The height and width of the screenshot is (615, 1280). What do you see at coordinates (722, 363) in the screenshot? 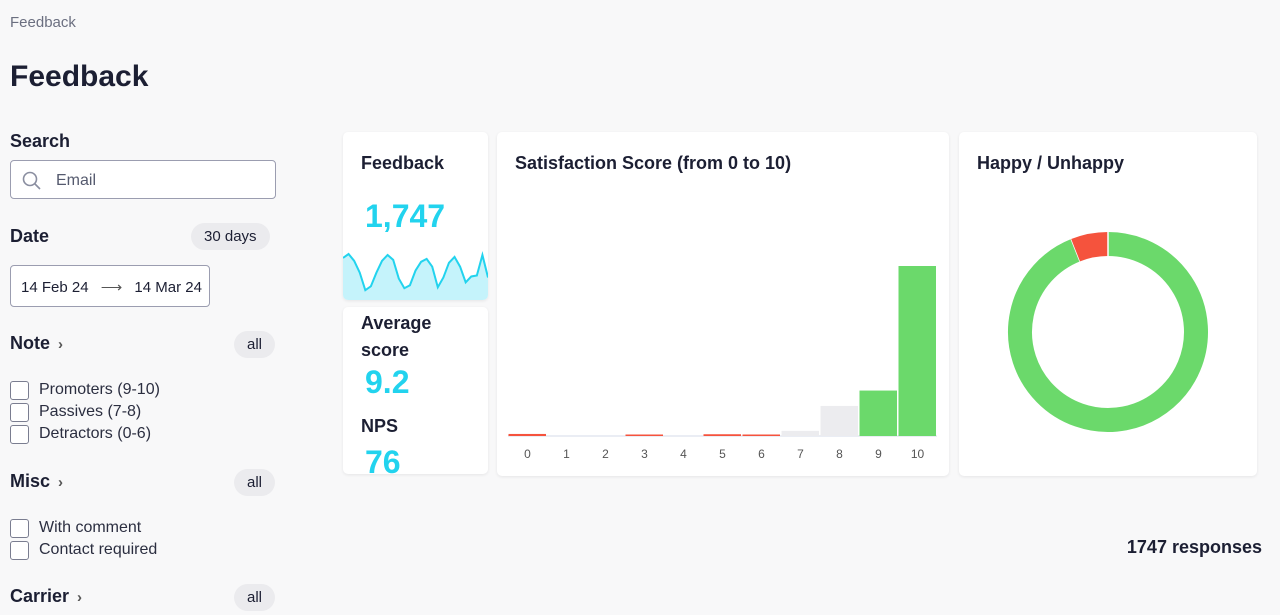
I see `satisfaction-bar-chart: 0 1 2 3 4 5 6 7 8 9 10` at bounding box center [722, 363].